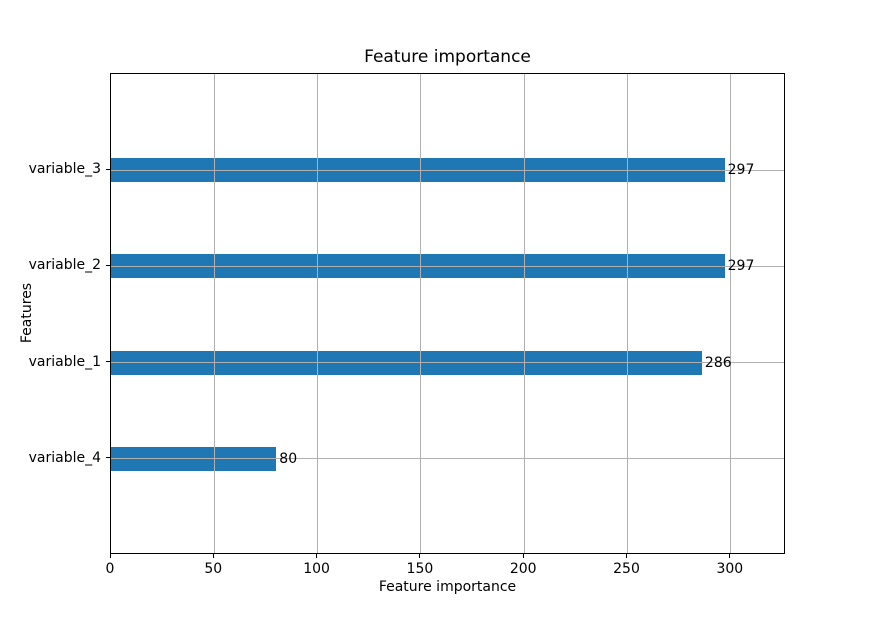 The height and width of the screenshot is (622, 872). What do you see at coordinates (27, 313) in the screenshot?
I see `y-axis-label: Features` at bounding box center [27, 313].